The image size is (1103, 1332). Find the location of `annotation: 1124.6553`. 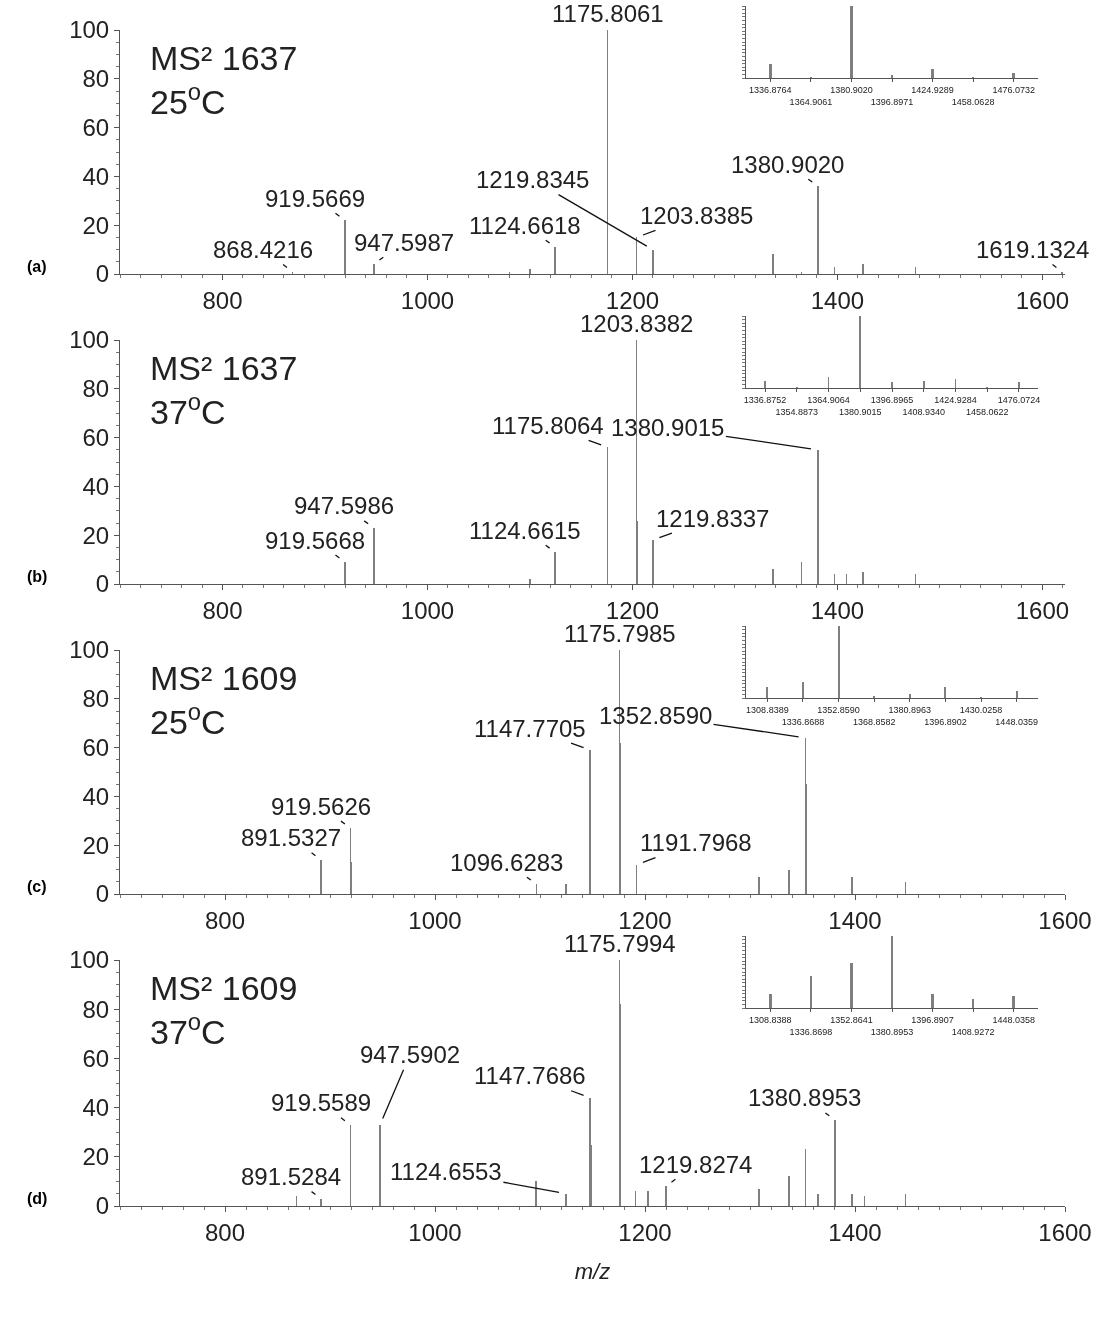

annotation: 1124.6553 is located at coordinates (446, 1171).